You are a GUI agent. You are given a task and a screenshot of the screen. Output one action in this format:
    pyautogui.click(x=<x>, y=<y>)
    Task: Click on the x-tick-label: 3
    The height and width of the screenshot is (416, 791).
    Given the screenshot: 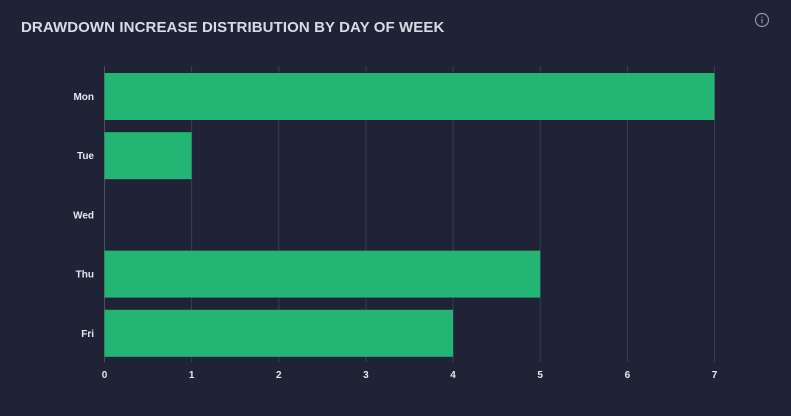 What is the action you would take?
    pyautogui.click(x=366, y=375)
    